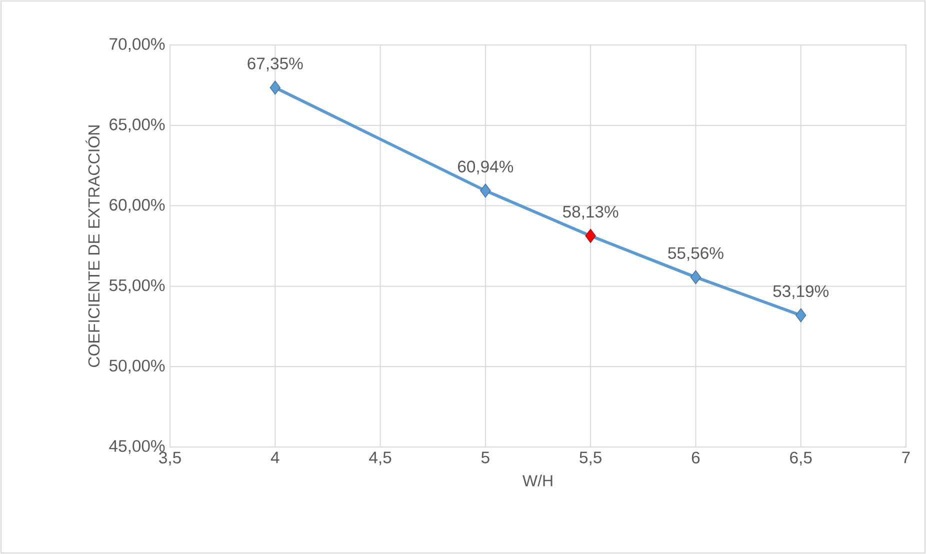 This screenshot has height=554, width=926. What do you see at coordinates (137, 125) in the screenshot?
I see `y-tick-label: 65,00%` at bounding box center [137, 125].